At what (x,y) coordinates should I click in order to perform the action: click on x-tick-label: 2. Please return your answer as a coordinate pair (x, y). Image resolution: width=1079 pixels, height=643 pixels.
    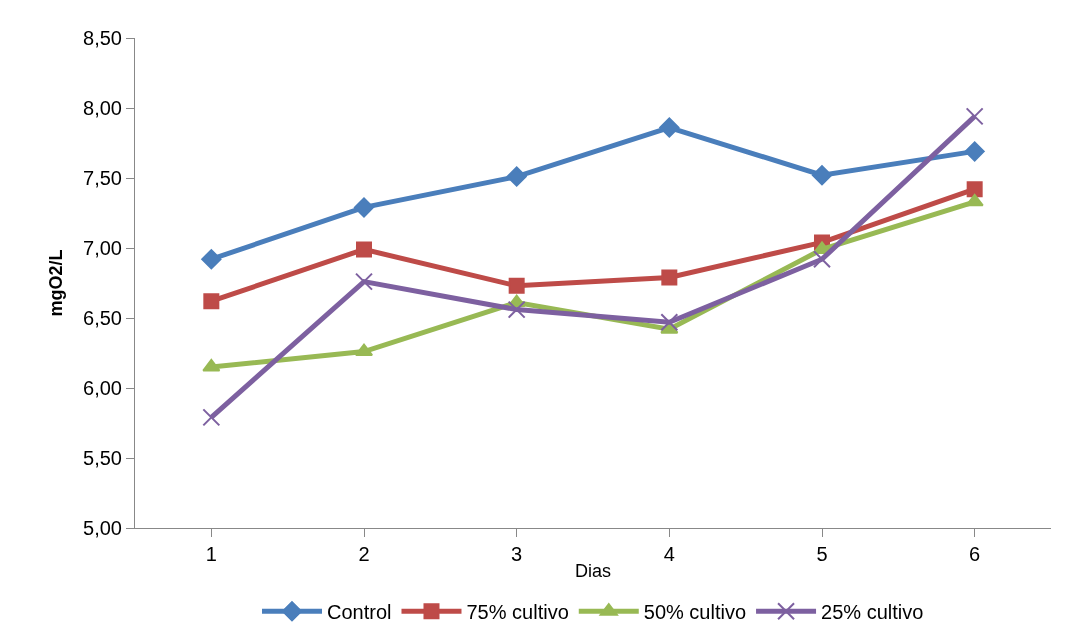
    Looking at the image, I should click on (364, 554).